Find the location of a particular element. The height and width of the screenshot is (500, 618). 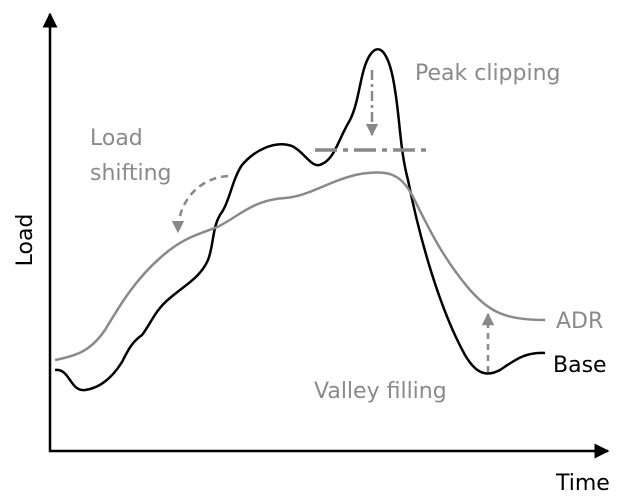

shift-arrow is located at coordinates (200, 204).